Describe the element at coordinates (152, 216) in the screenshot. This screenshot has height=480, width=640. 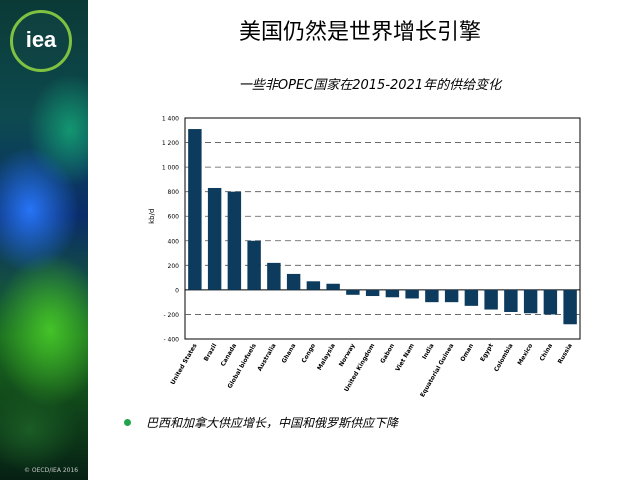
I see `y-axis-label: kb/d` at that location.